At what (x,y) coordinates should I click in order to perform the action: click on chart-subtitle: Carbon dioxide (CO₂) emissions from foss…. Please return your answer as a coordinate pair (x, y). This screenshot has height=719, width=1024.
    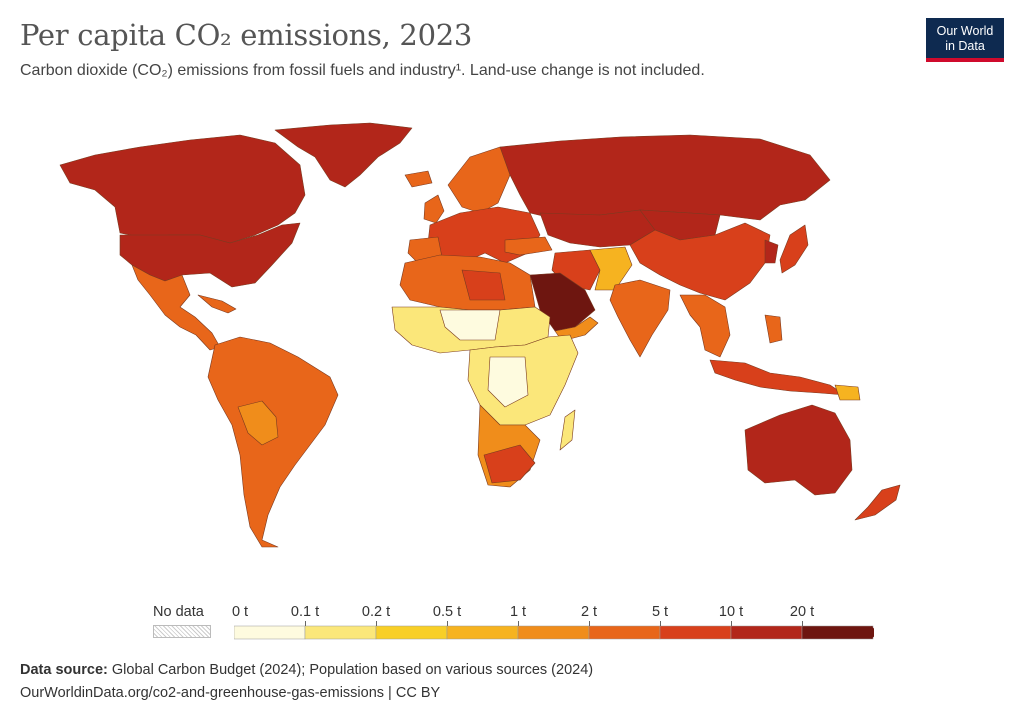
    Looking at the image, I should click on (362, 70).